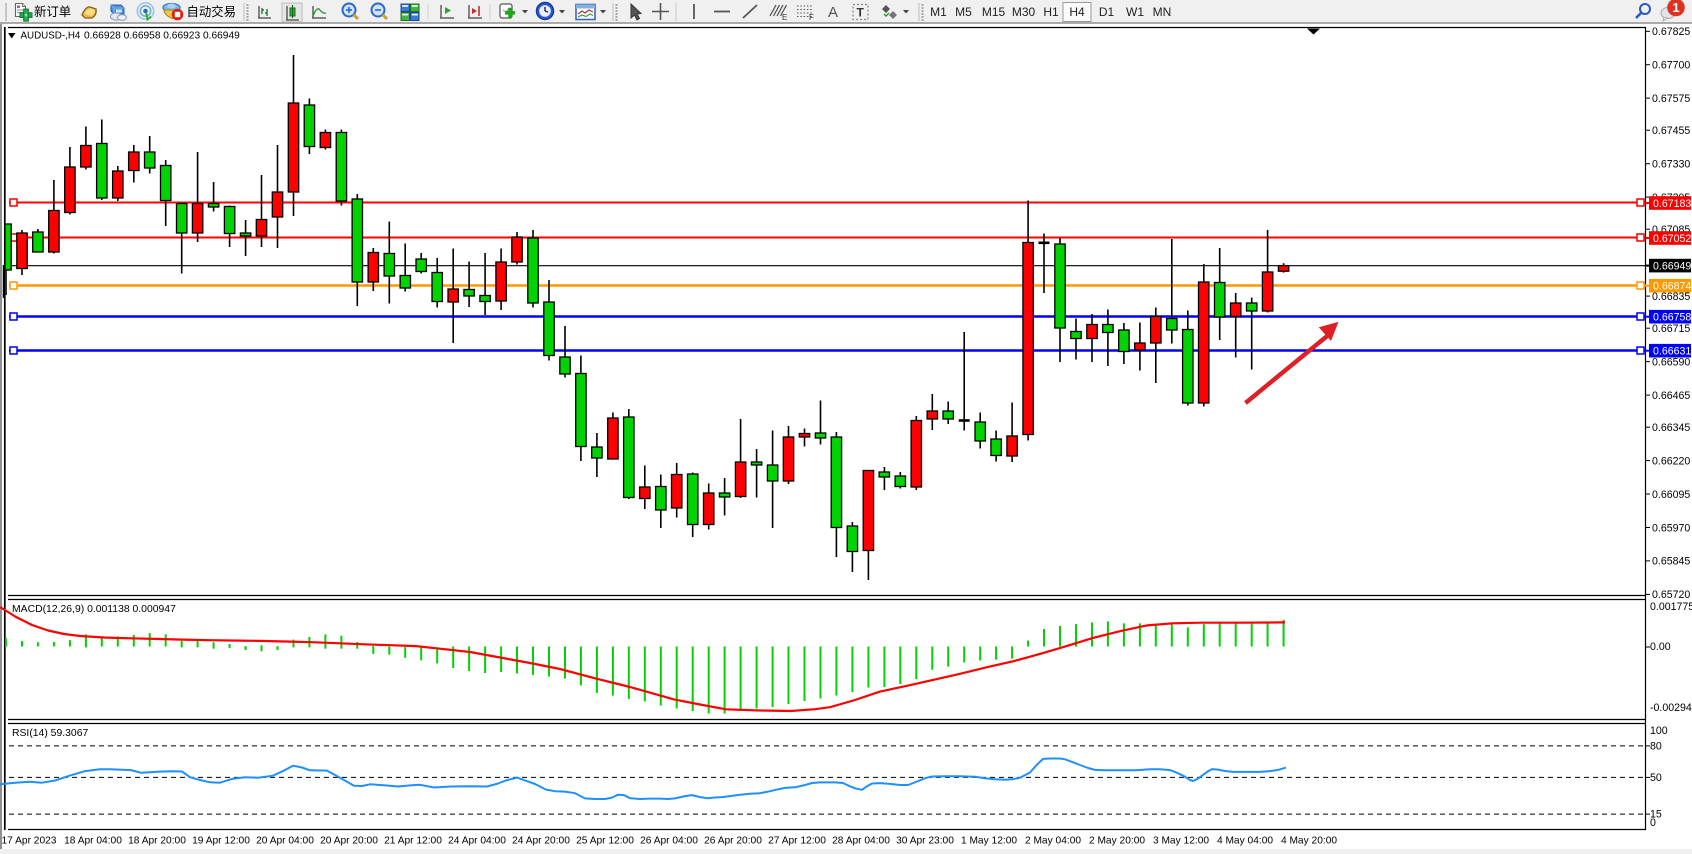 Image resolution: width=1692 pixels, height=854 pixels. I want to click on svg-text: 27 Apr 12:00, so click(797, 841).